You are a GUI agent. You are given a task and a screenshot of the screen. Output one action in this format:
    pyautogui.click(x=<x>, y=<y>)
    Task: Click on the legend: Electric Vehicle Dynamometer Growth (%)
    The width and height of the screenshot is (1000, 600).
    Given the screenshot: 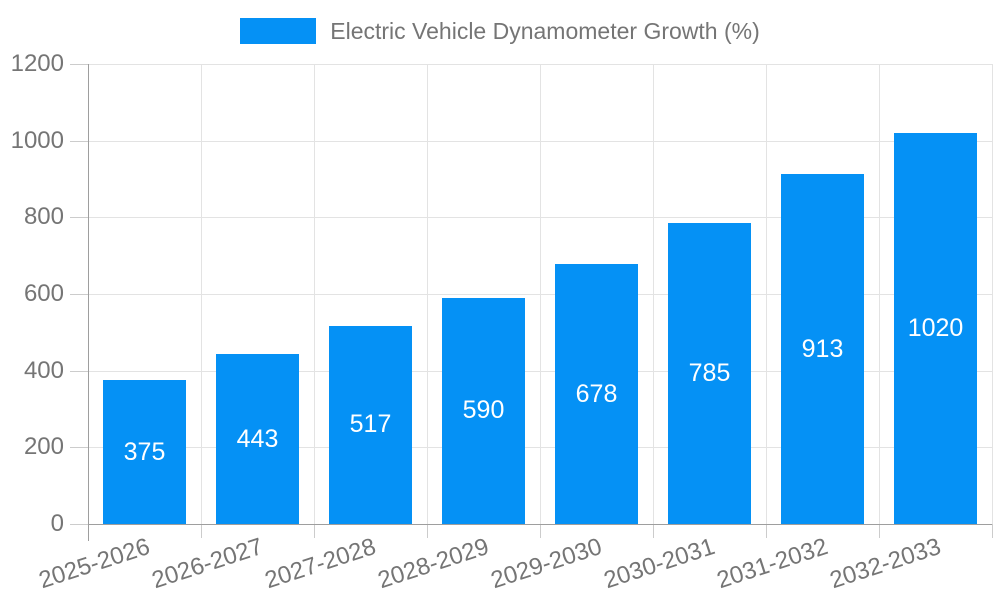 What is the action you would take?
    pyautogui.click(x=500, y=31)
    